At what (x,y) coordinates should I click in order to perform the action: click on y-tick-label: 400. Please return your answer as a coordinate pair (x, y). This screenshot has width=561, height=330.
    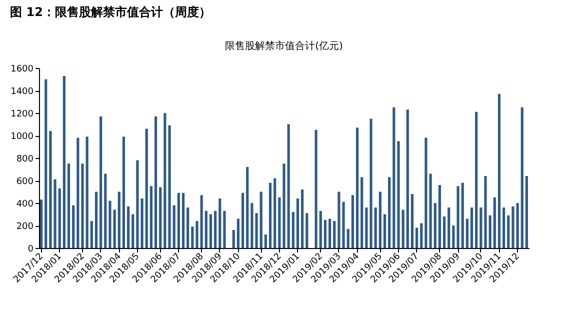
    Looking at the image, I should click on (25, 205).